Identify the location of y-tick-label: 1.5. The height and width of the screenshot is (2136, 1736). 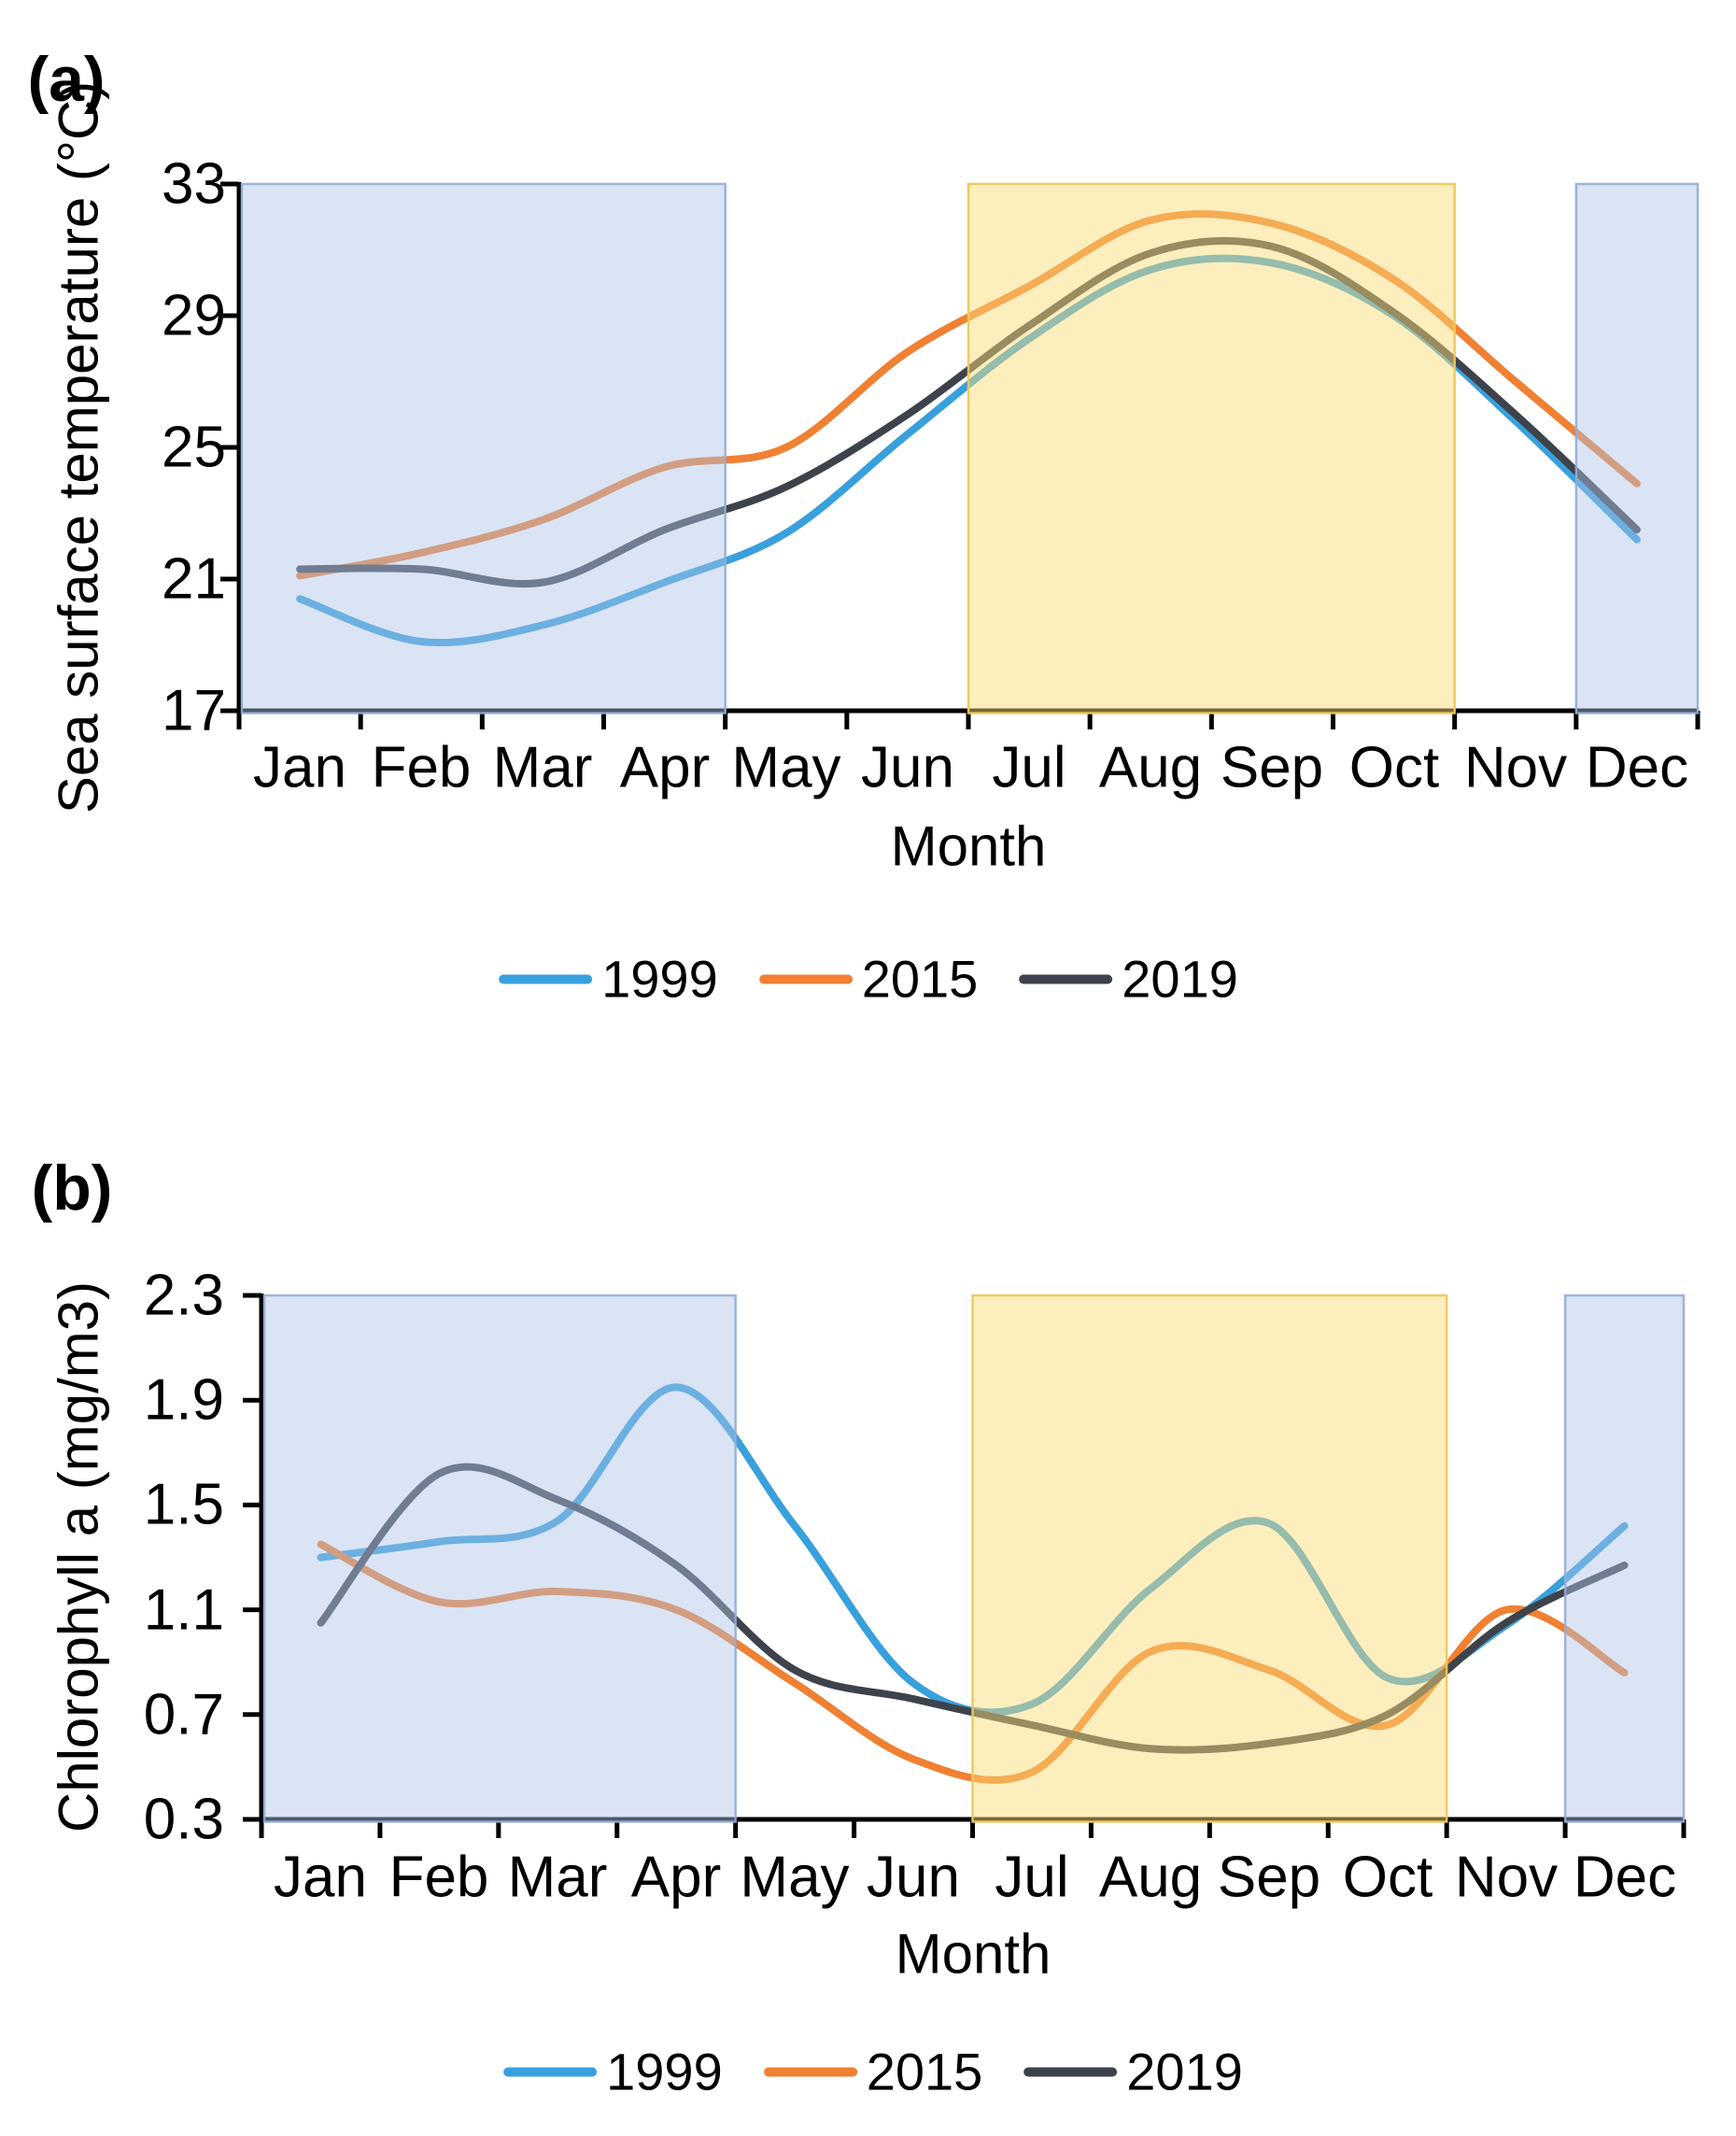
(183, 1504).